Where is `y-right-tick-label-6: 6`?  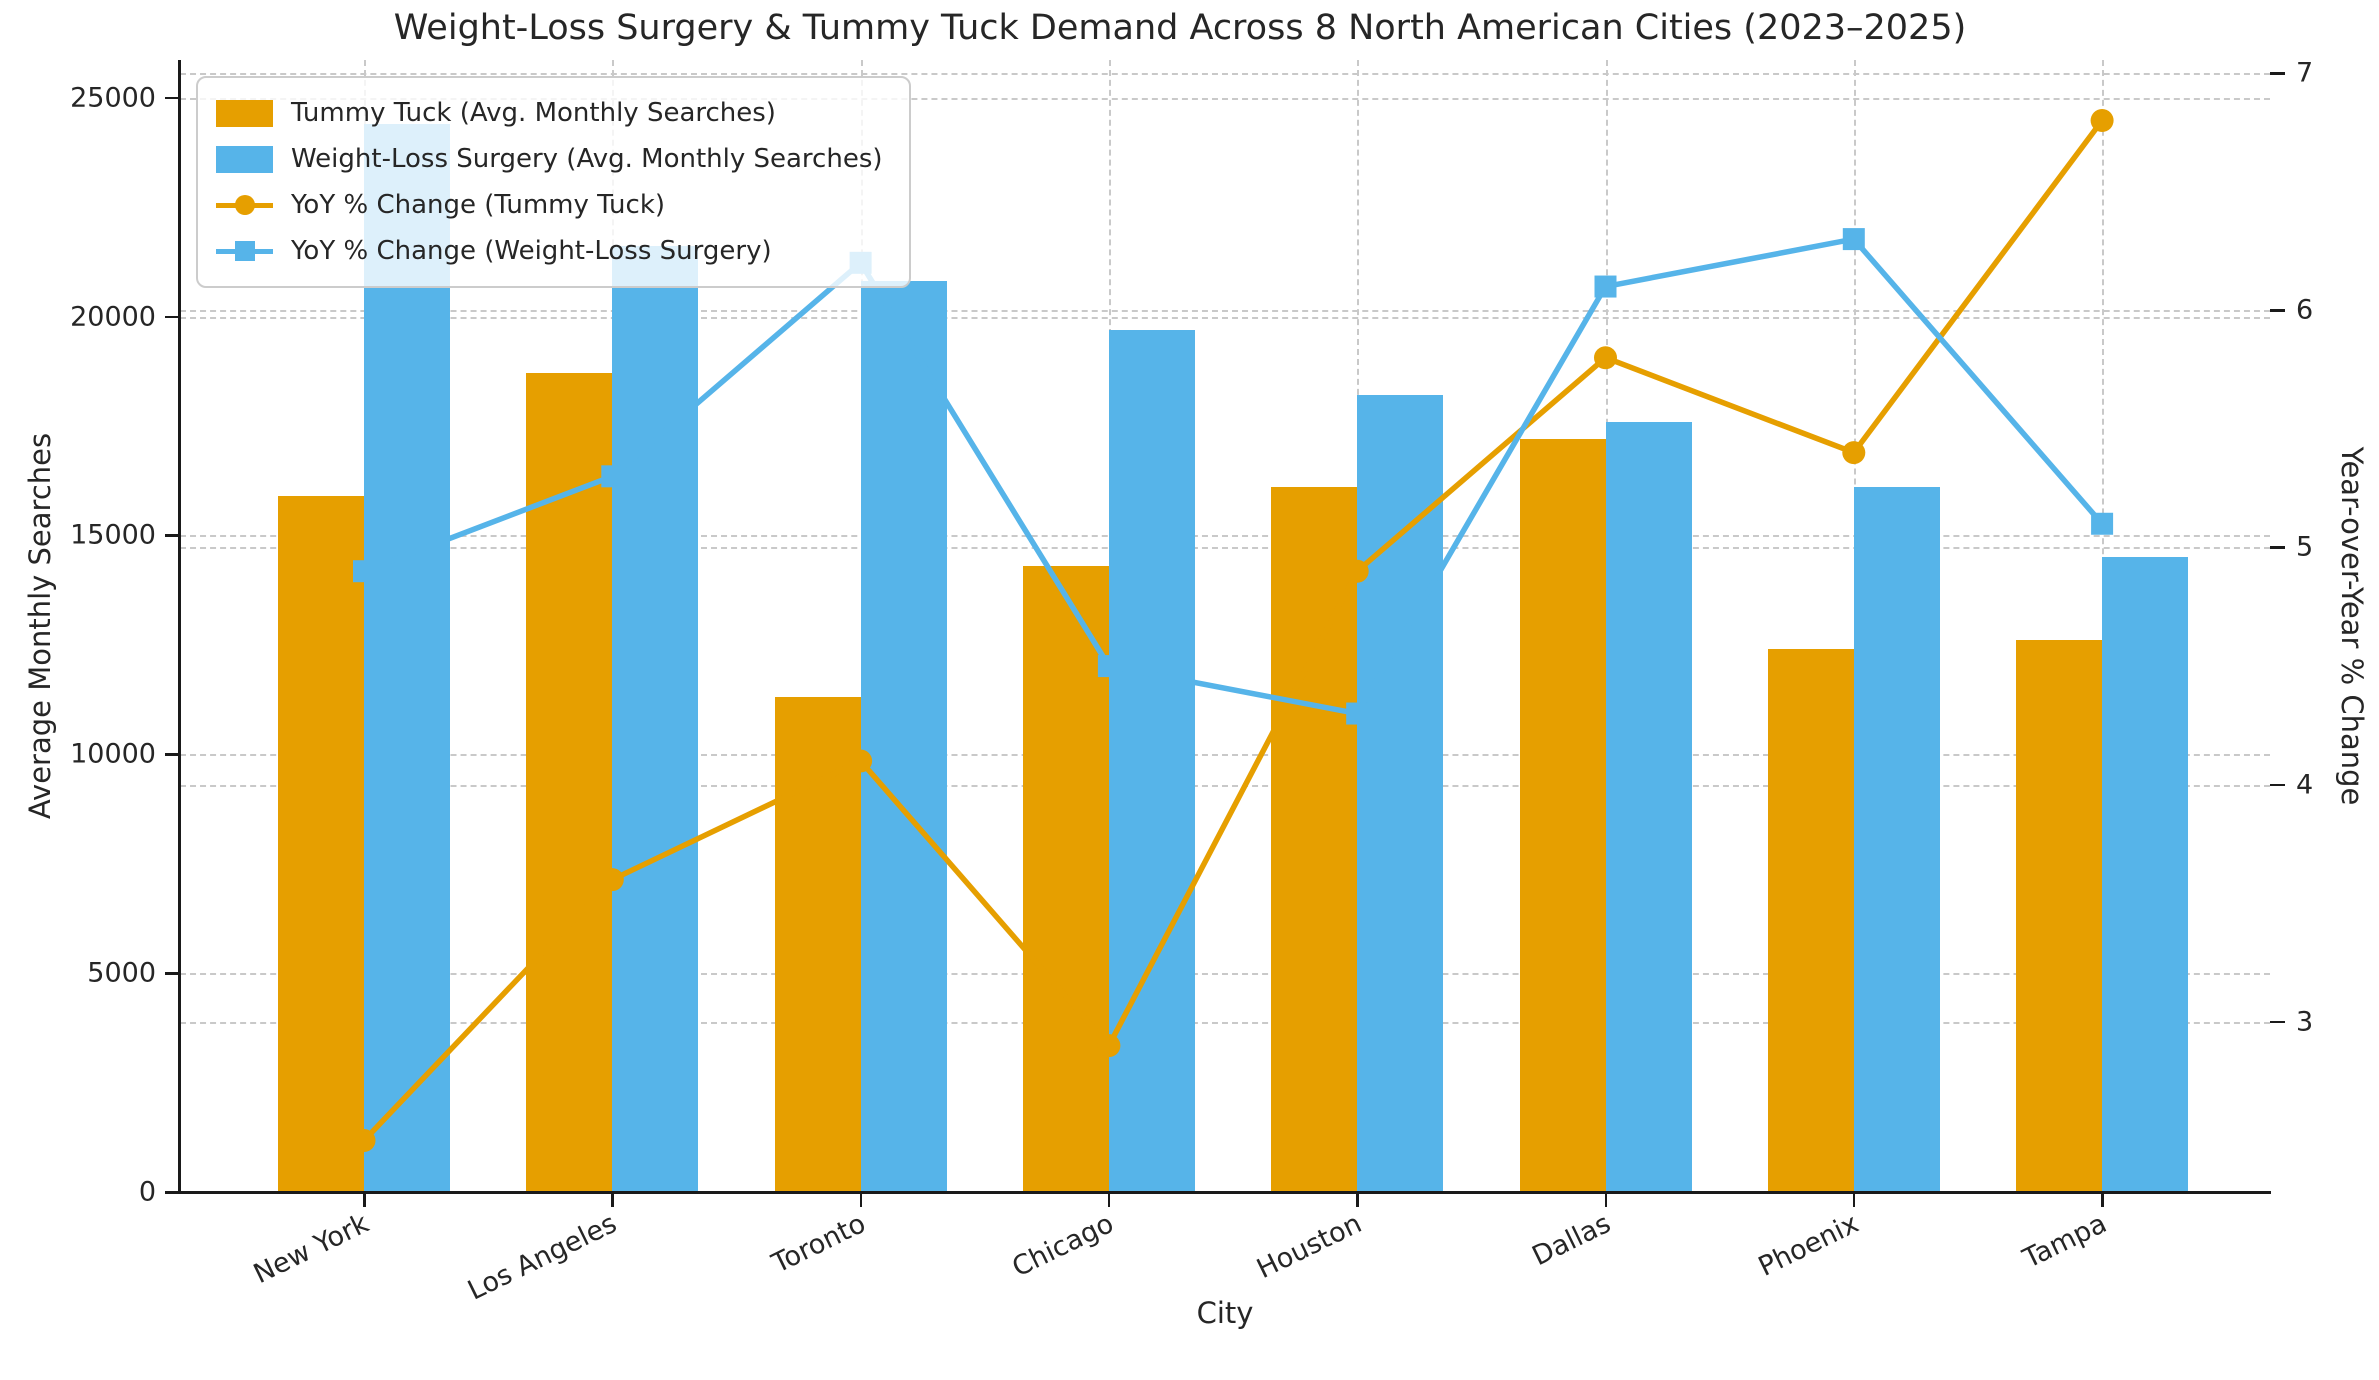 y-right-tick-label-6: 6 is located at coordinates (2305, 310).